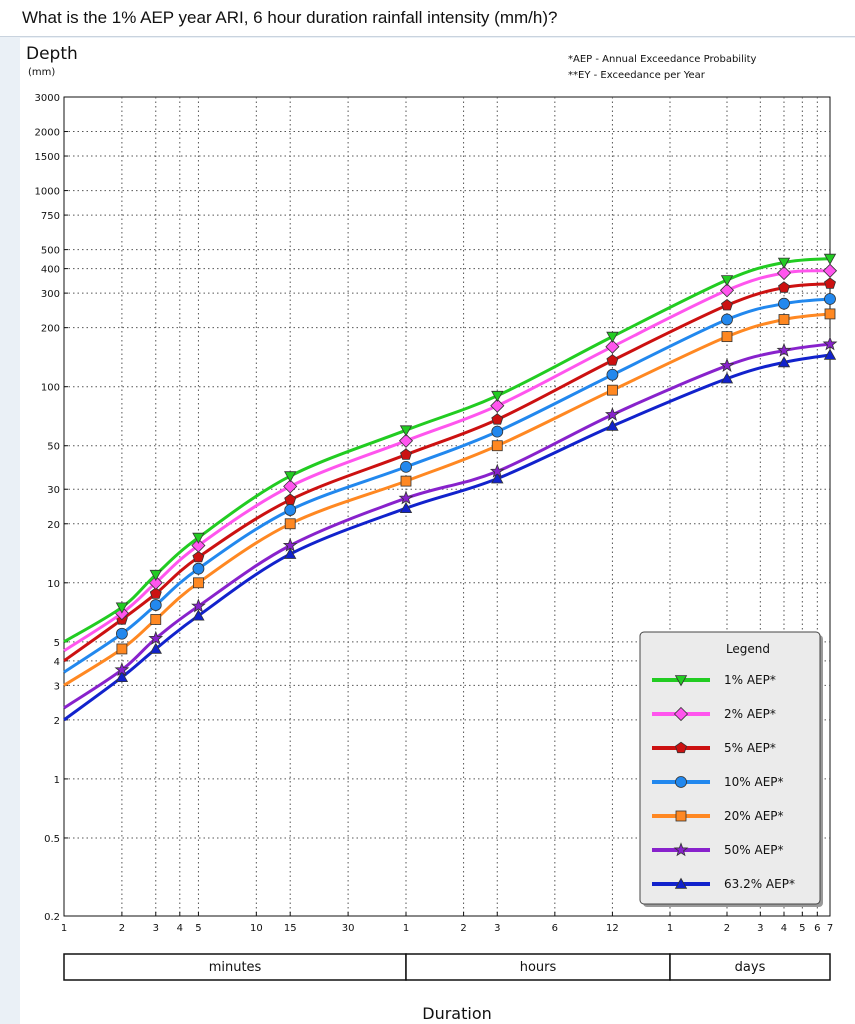  Describe the element at coordinates (50, 388) in the screenshot. I see `y-tick-label: 100` at that location.